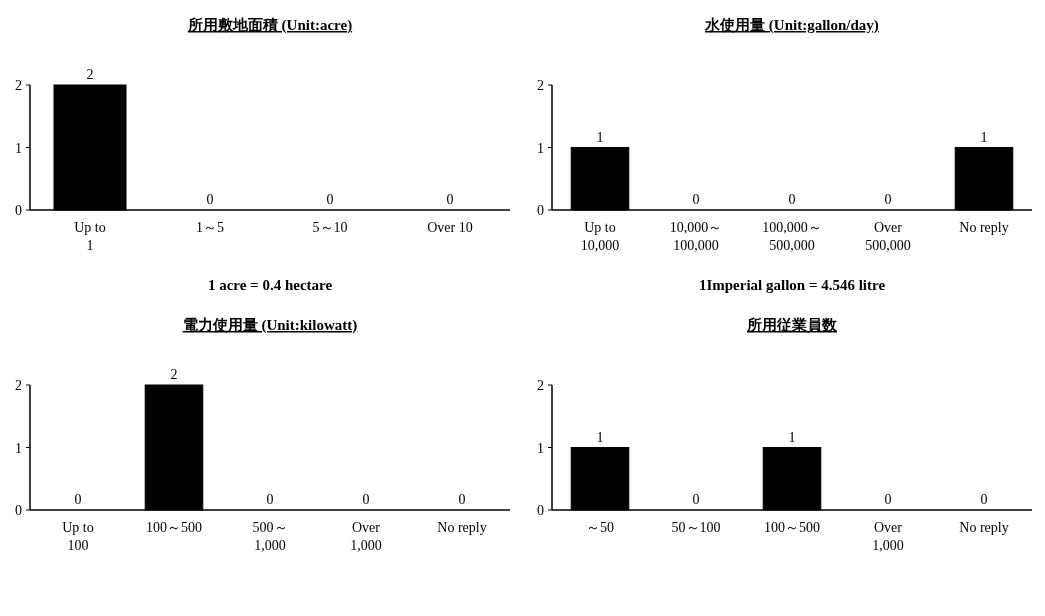  What do you see at coordinates (330, 227) in the screenshot?
I see `x-tick-label: 5～10` at bounding box center [330, 227].